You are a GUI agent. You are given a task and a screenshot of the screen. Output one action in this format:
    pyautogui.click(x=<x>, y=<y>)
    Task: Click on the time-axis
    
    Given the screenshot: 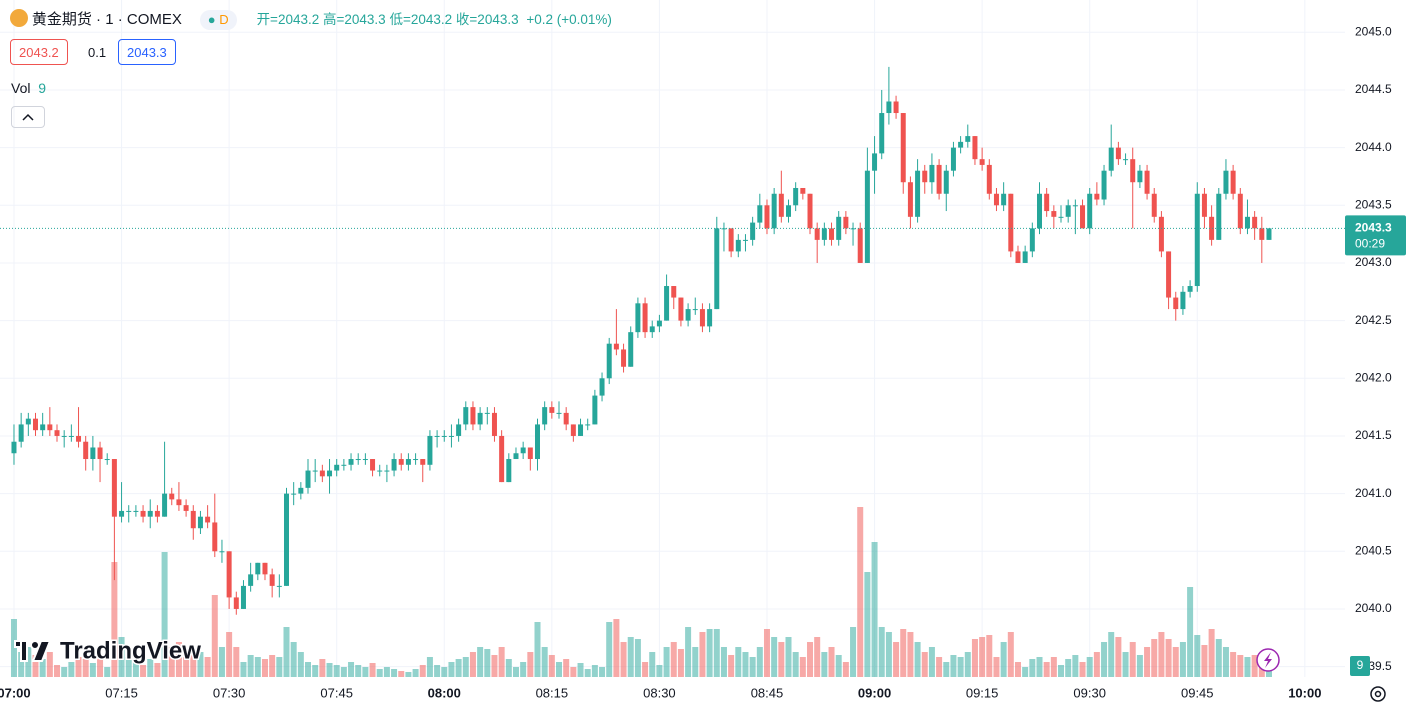 What is the action you would take?
    pyautogui.click(x=672, y=694)
    